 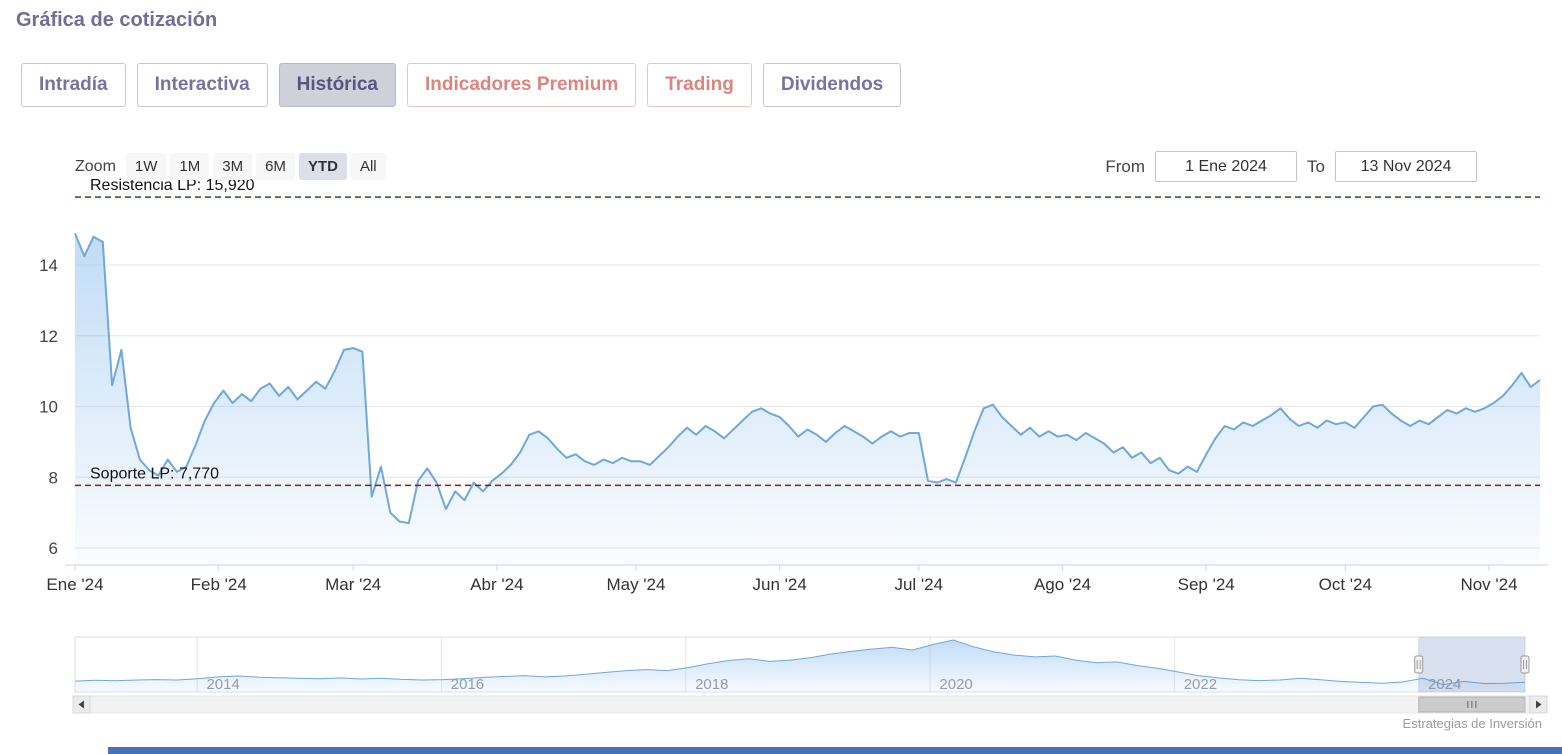 I want to click on x-axis-label: May '24, so click(x=635, y=584).